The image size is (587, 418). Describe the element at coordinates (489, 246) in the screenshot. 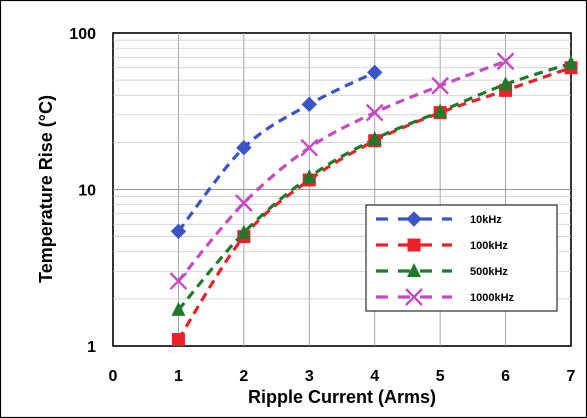

I see `legend-label: 100kHz` at that location.